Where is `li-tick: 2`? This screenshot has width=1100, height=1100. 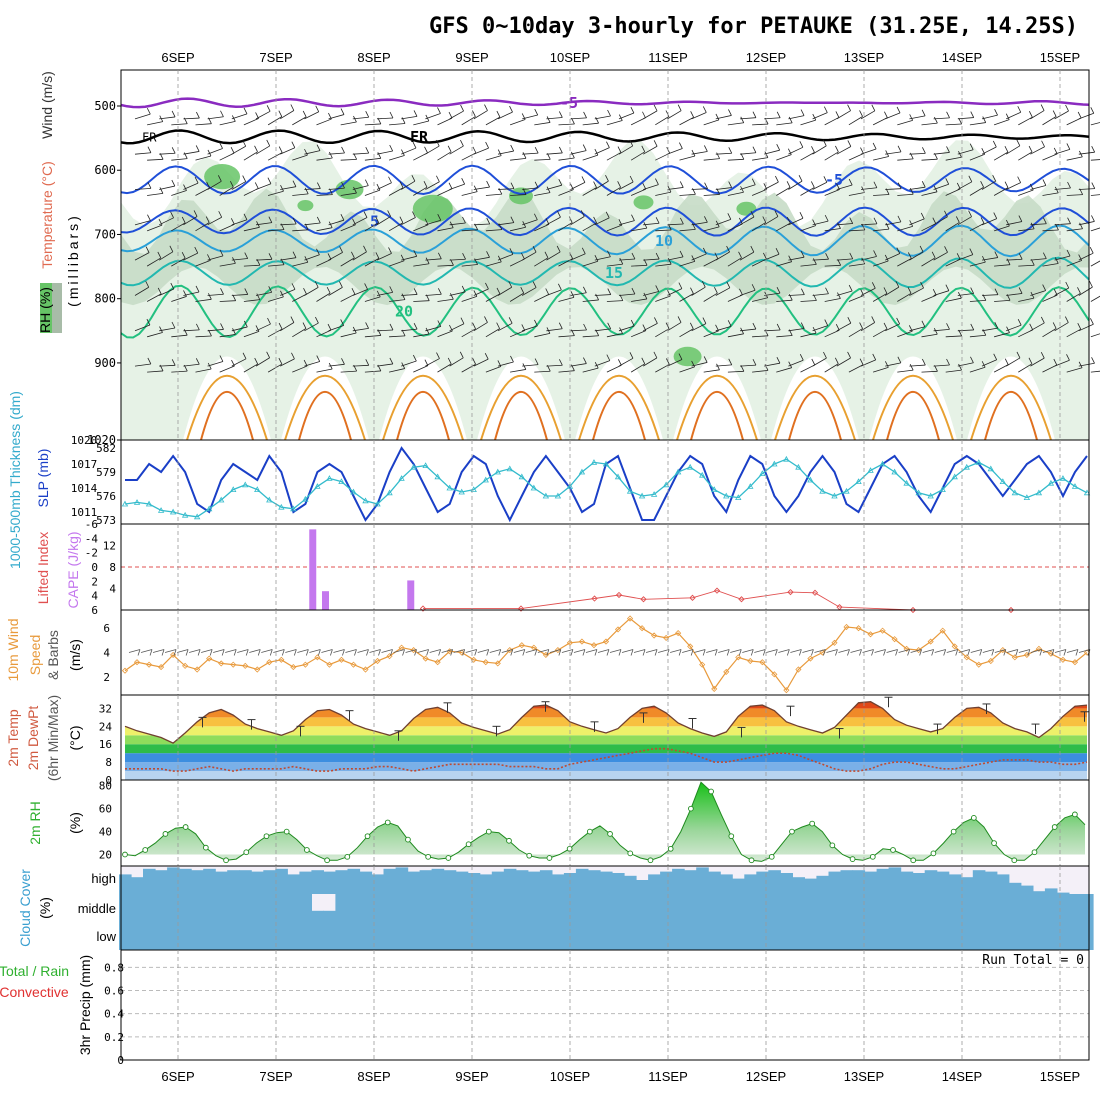 li-tick: 2 is located at coordinates (94, 581).